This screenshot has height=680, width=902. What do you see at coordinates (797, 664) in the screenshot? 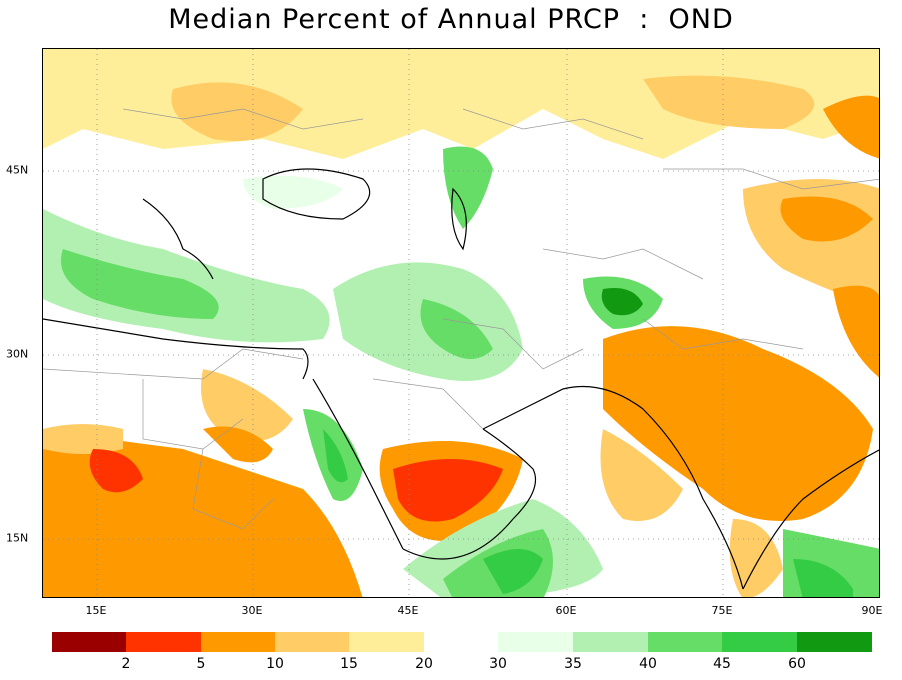
I see `legend-label: 60` at bounding box center [797, 664].